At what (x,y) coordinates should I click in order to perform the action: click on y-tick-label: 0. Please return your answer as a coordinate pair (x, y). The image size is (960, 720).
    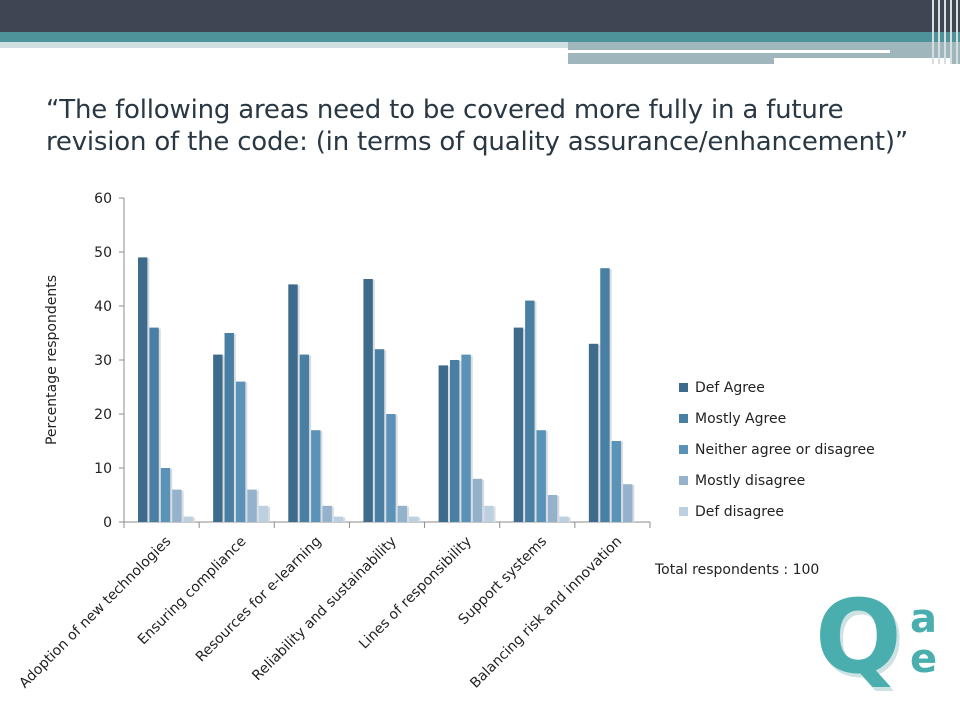
    Looking at the image, I should click on (107, 523).